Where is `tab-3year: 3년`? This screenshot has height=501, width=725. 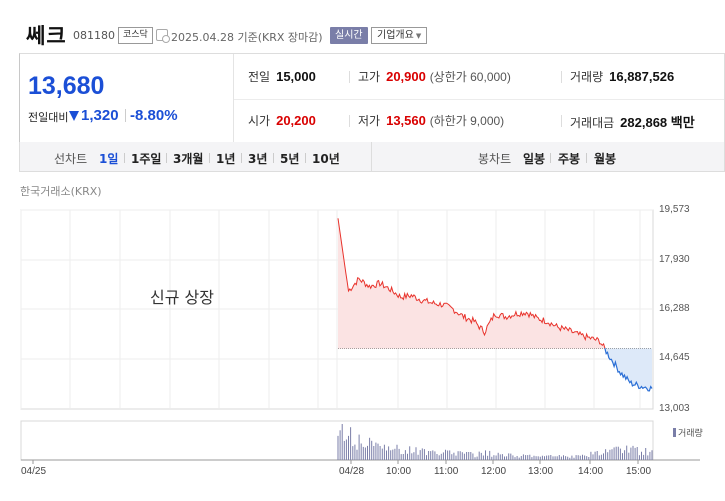
tab-3year: 3년 is located at coordinates (258, 159).